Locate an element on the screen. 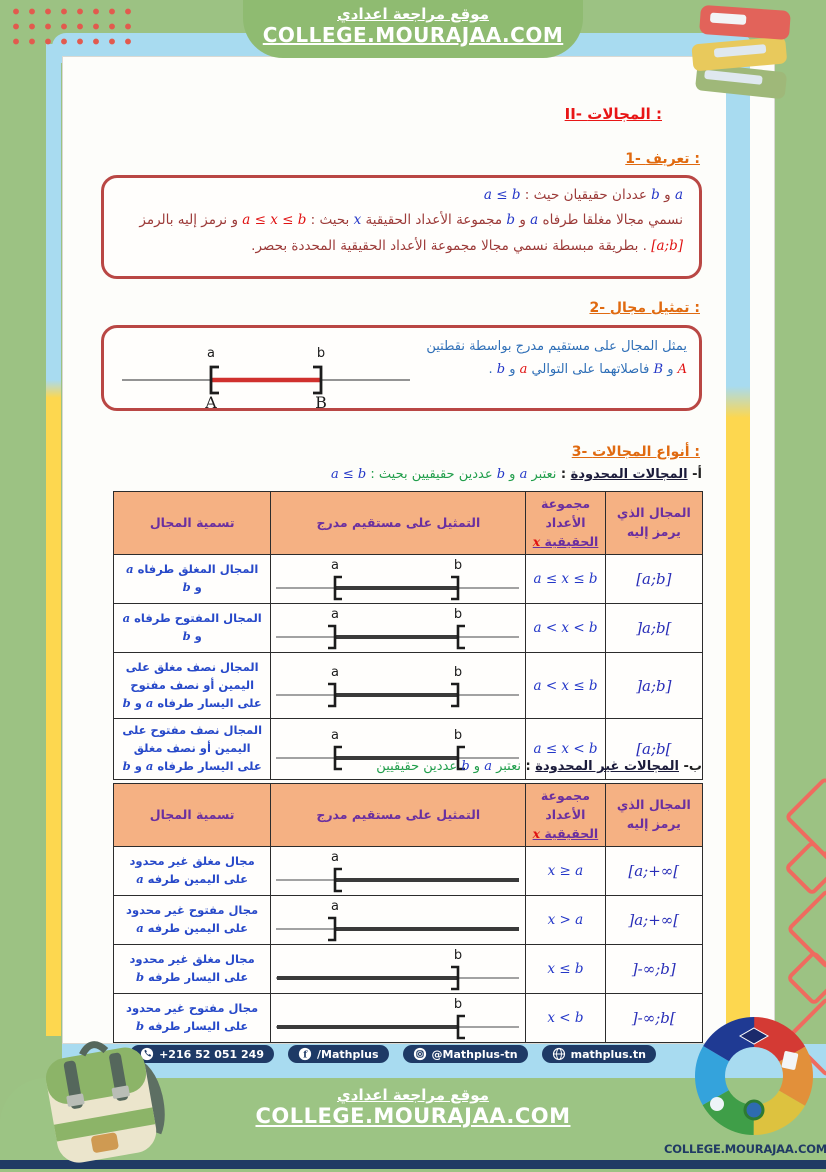  text-run: عددان حقيقيان حيث : is located at coordinates (586, 195).